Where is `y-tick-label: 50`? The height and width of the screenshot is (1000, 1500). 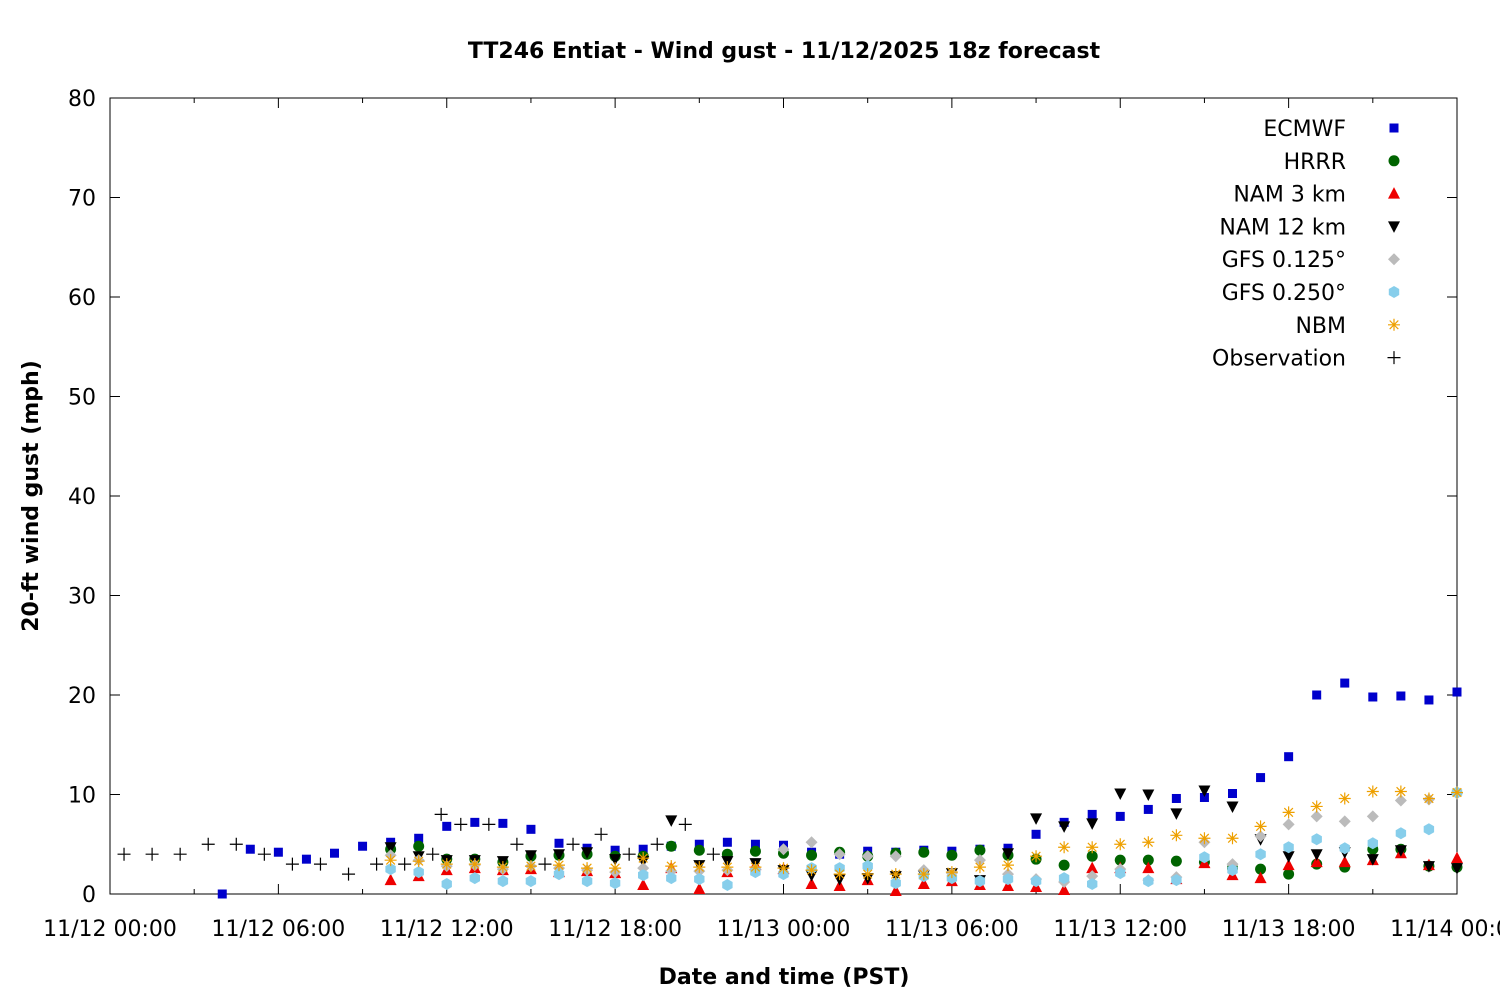
y-tick-label: 50 is located at coordinates (82, 398).